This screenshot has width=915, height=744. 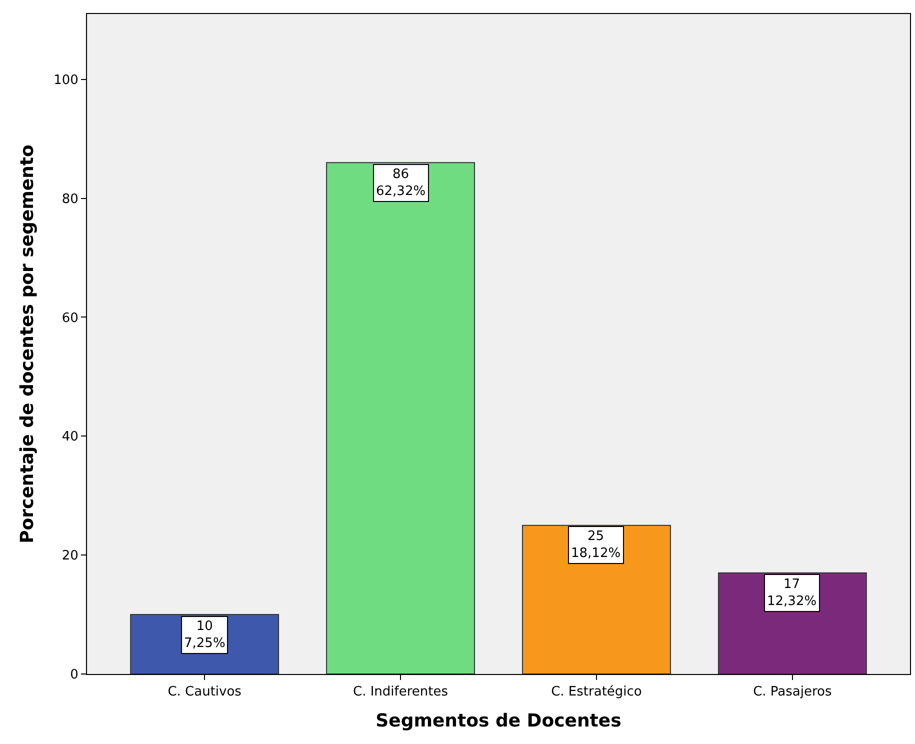 What do you see at coordinates (596, 545) in the screenshot?
I see `data-label: 25 18,12%` at bounding box center [596, 545].